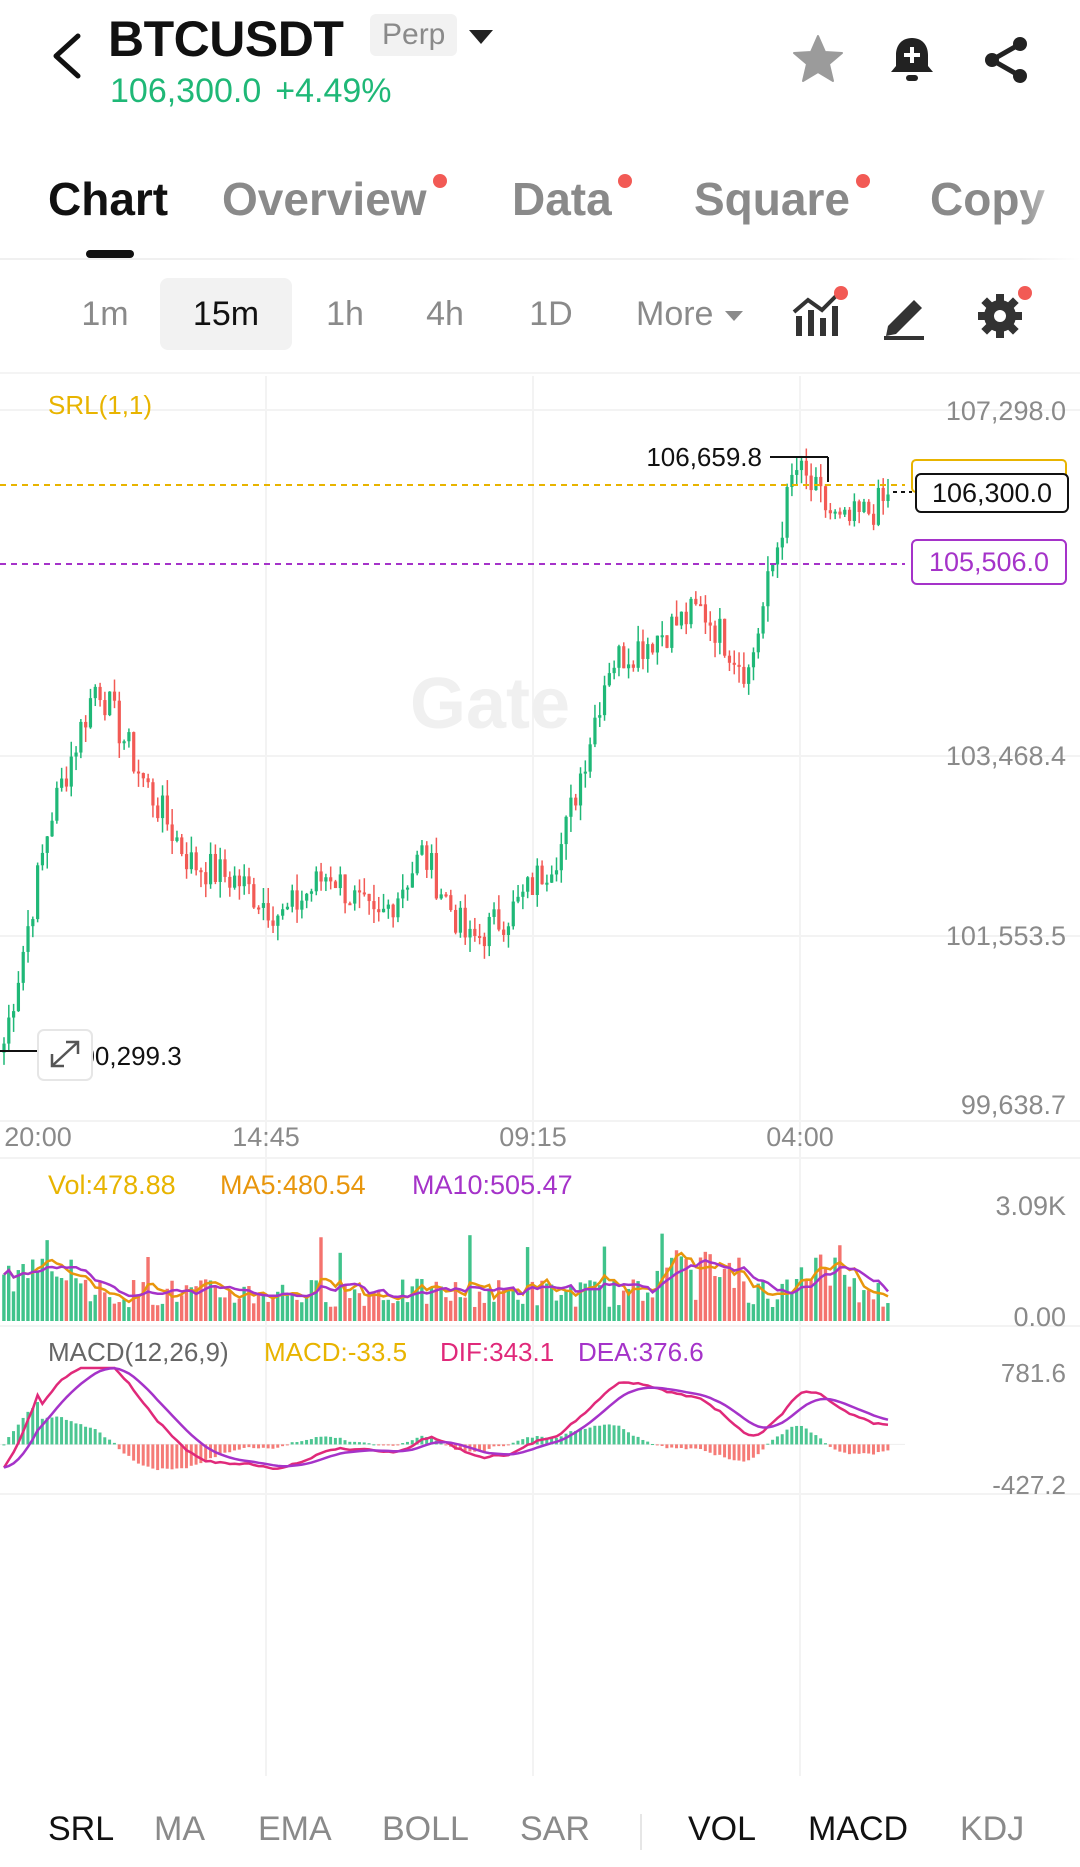 Image resolution: width=1080 pixels, height=1867 pixels. Describe the element at coordinates (108, 199) in the screenshot. I see `tab-chart: Chart` at that location.